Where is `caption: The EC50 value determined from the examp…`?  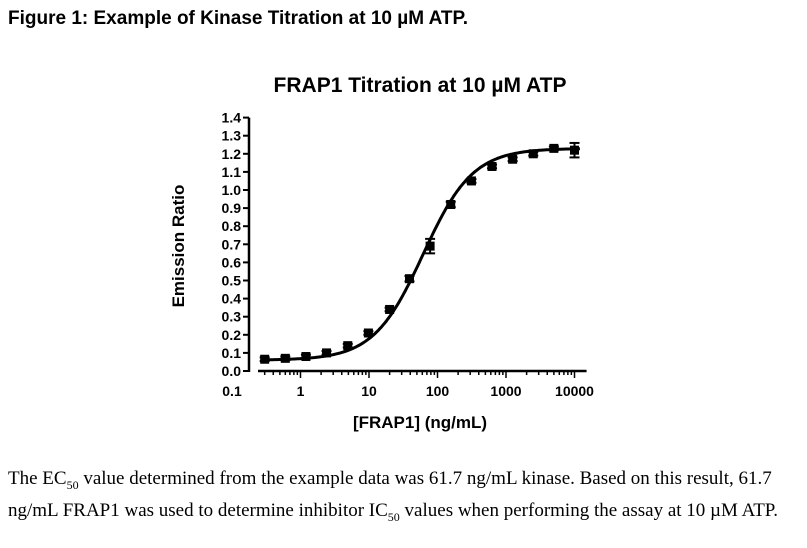
caption: The EC50 value determined from the examp… is located at coordinates (405, 498).